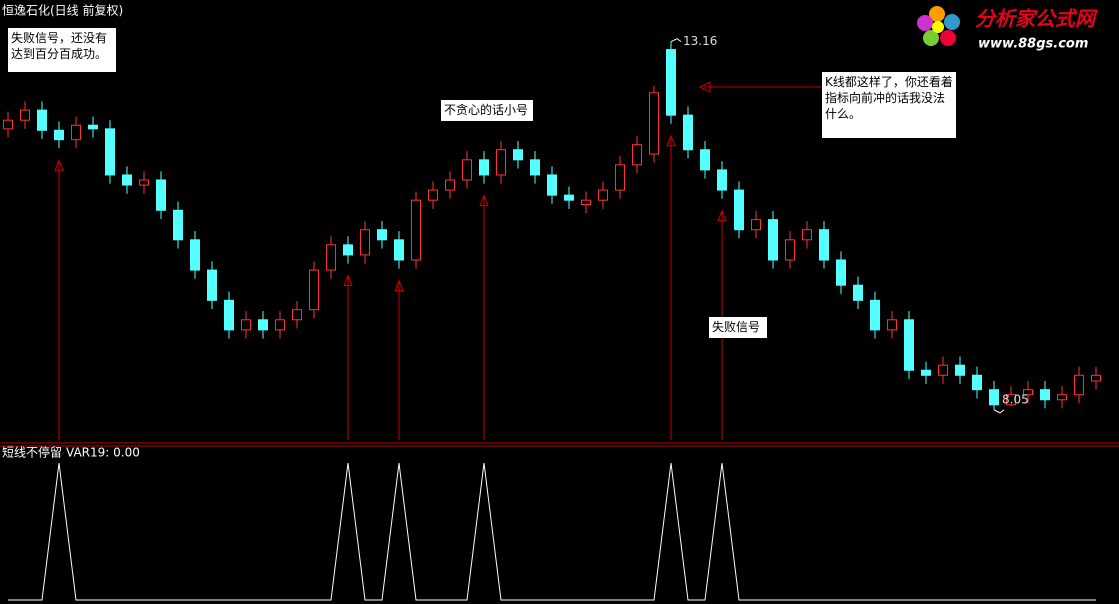 The image size is (1119, 604). I want to click on annotation-text: 失败信号, so click(736, 327).